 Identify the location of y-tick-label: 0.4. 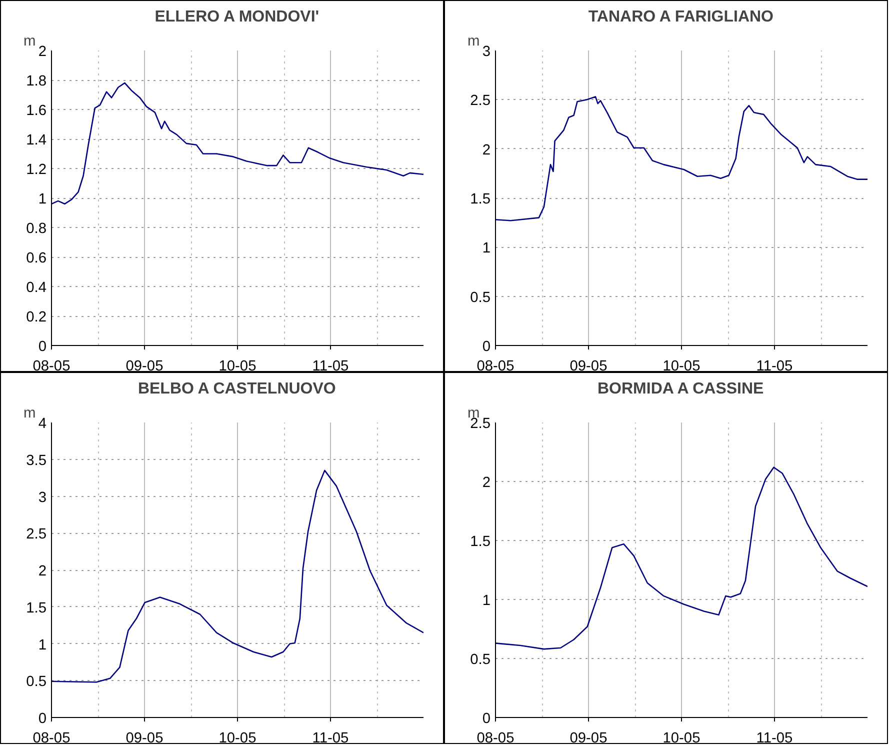
(36, 288).